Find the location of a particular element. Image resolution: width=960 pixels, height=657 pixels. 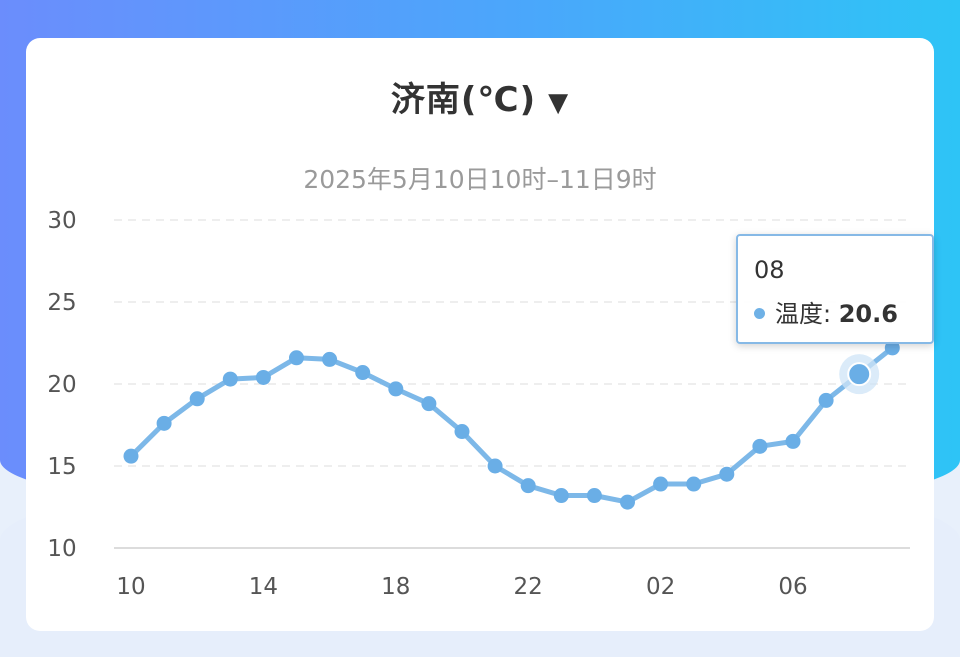

tooltip-x-label: 08 is located at coordinates (769, 270).